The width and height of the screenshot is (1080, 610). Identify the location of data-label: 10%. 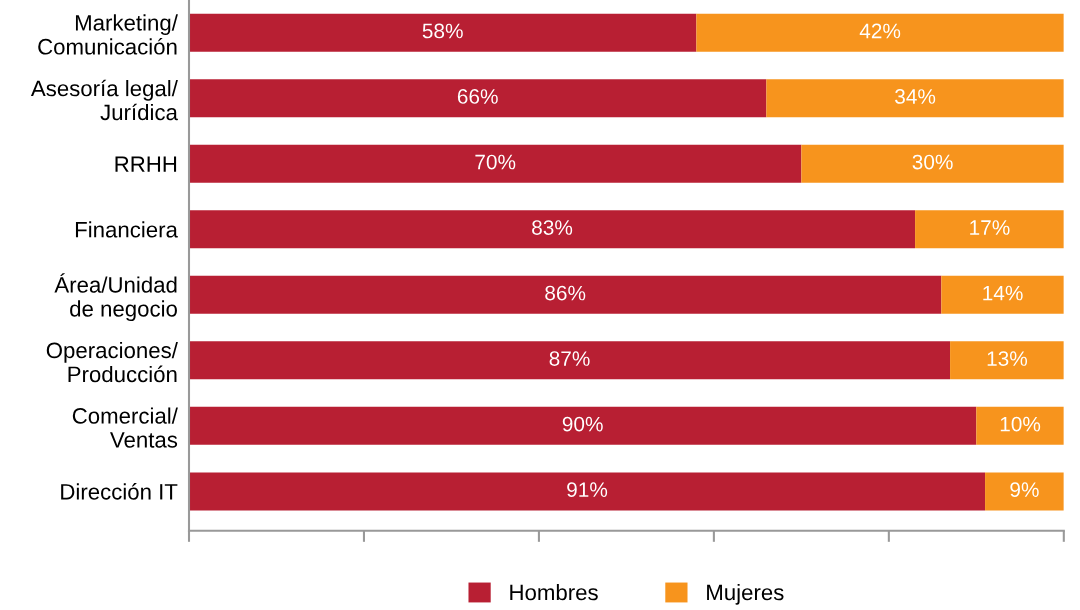
(1020, 424).